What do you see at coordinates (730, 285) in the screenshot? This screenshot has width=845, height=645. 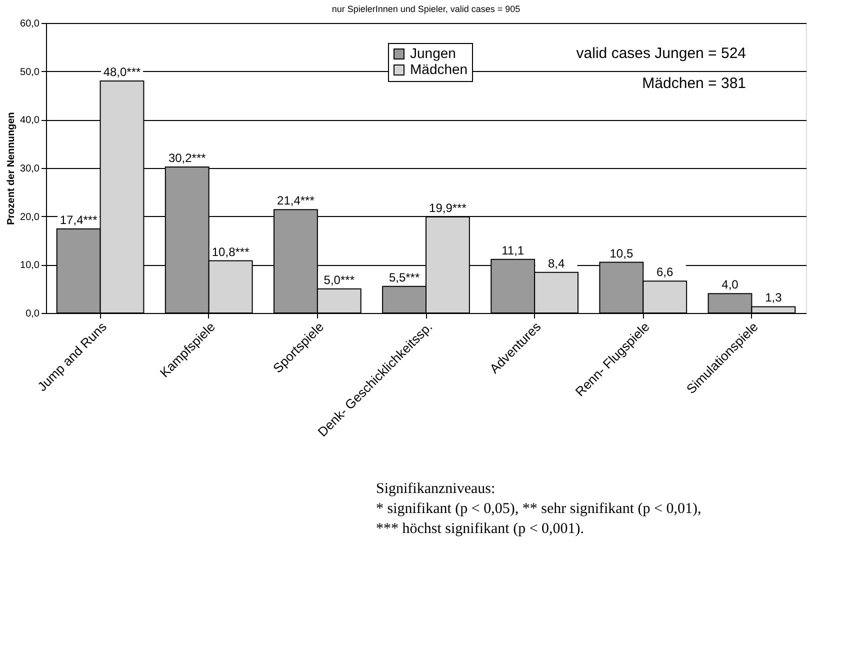 I see `data-label: 4,0` at bounding box center [730, 285].